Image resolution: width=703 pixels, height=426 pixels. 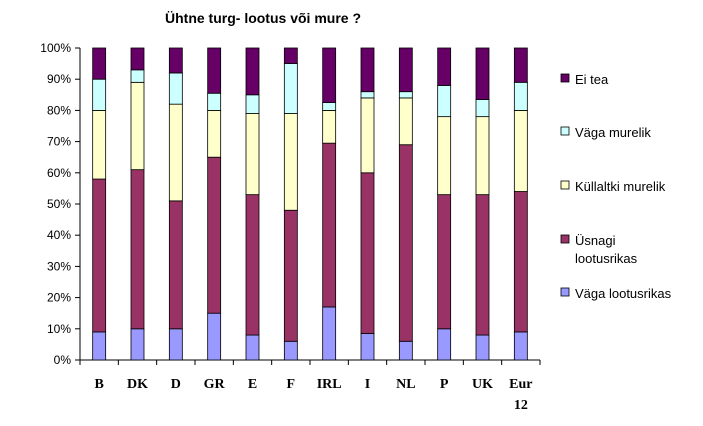 What do you see at coordinates (59, 142) in the screenshot?
I see `y-tick-label: 70%` at bounding box center [59, 142].